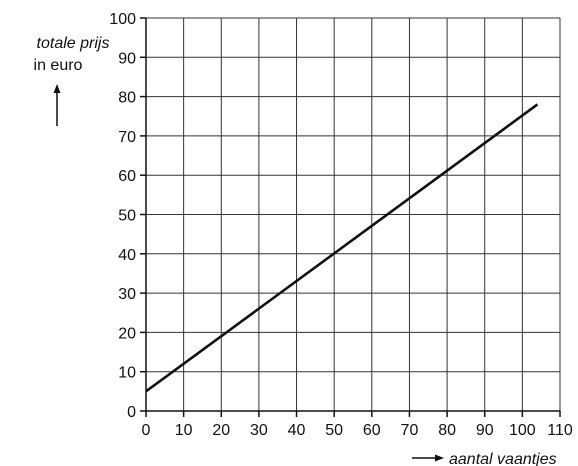 The width and height of the screenshot is (578, 466). What do you see at coordinates (57, 105) in the screenshot?
I see `y-axis-arrow-icon` at bounding box center [57, 105].